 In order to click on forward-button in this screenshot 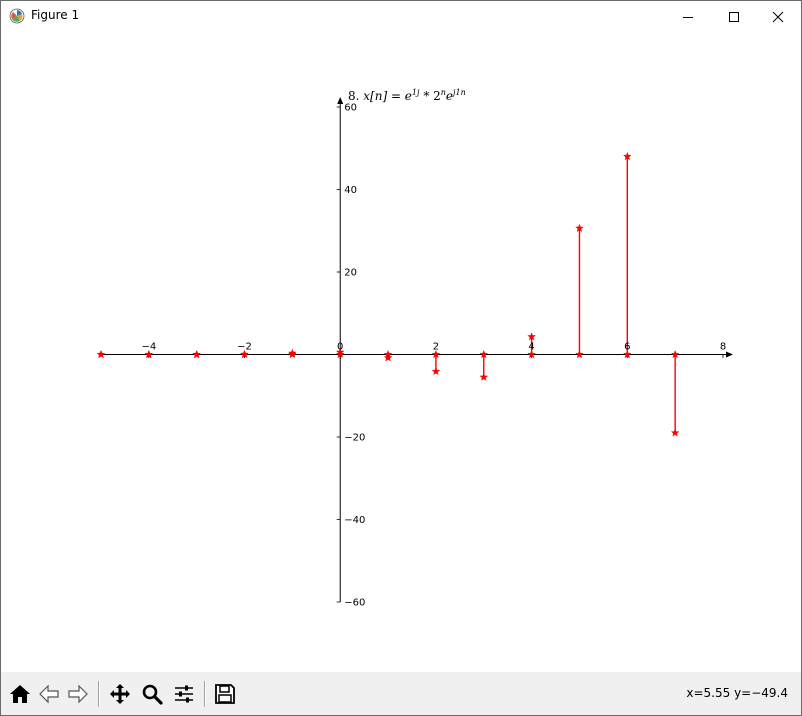, I will do `click(78, 694)`.